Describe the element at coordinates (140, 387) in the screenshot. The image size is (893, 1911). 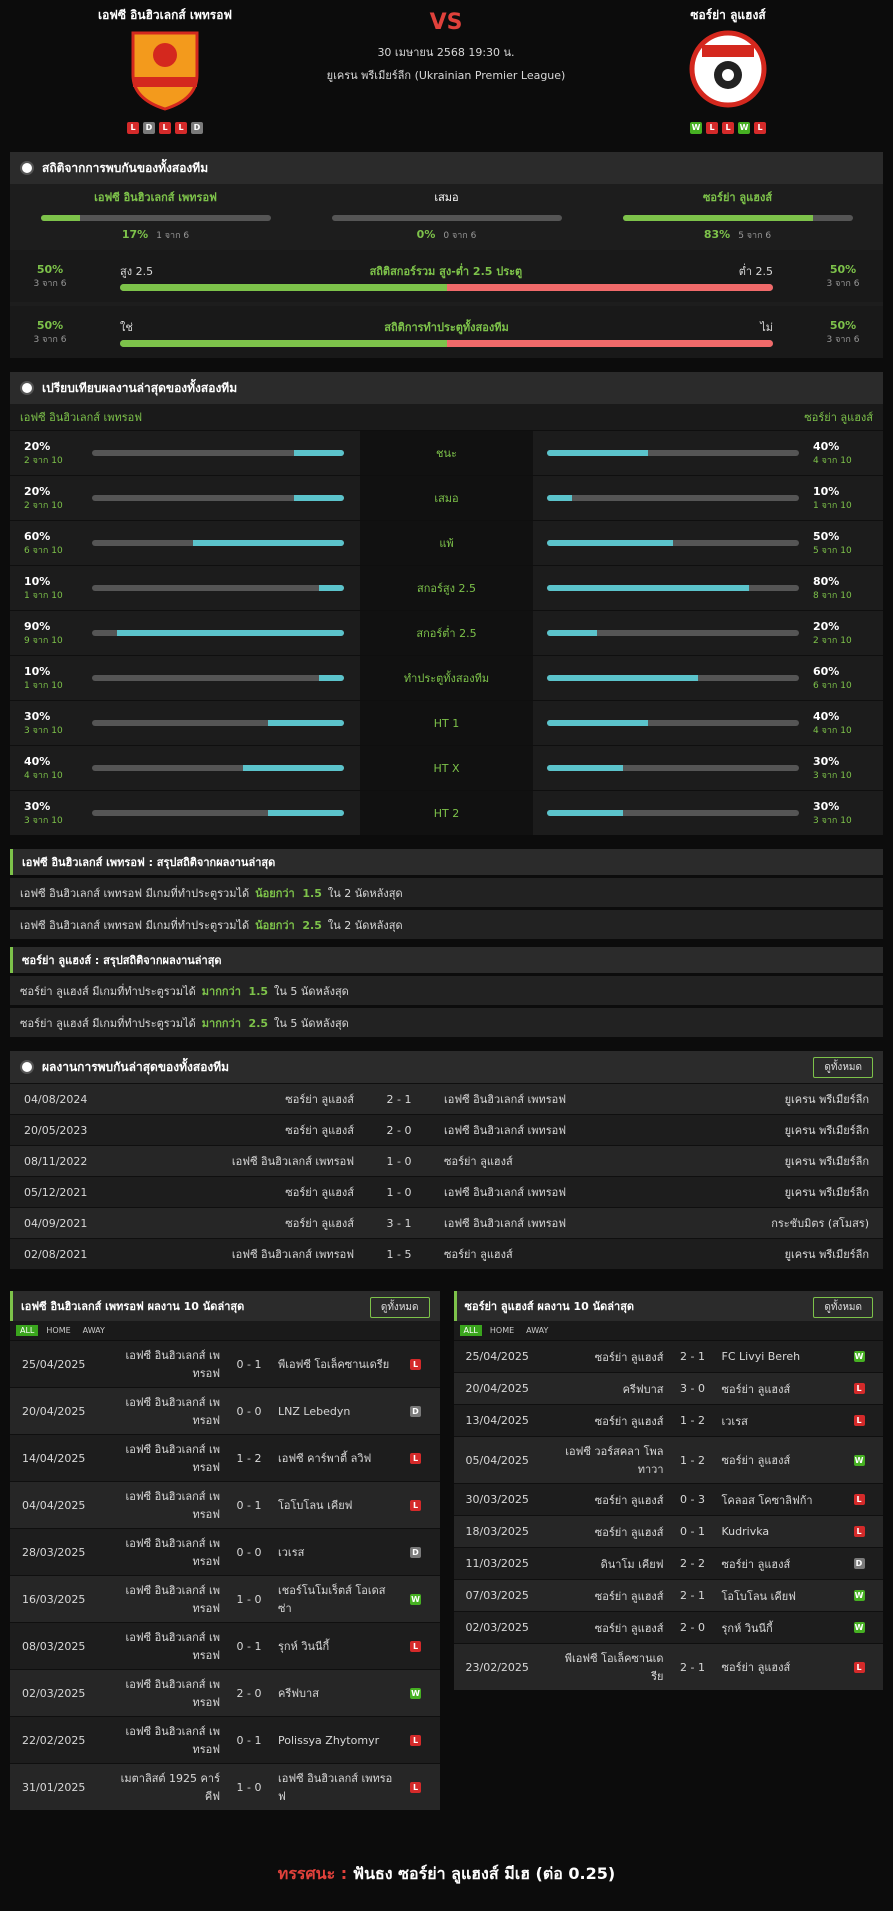
I see `section-title: เปรียบเทียบผลงานล่าสุดของทั้งสองทีม` at that location.